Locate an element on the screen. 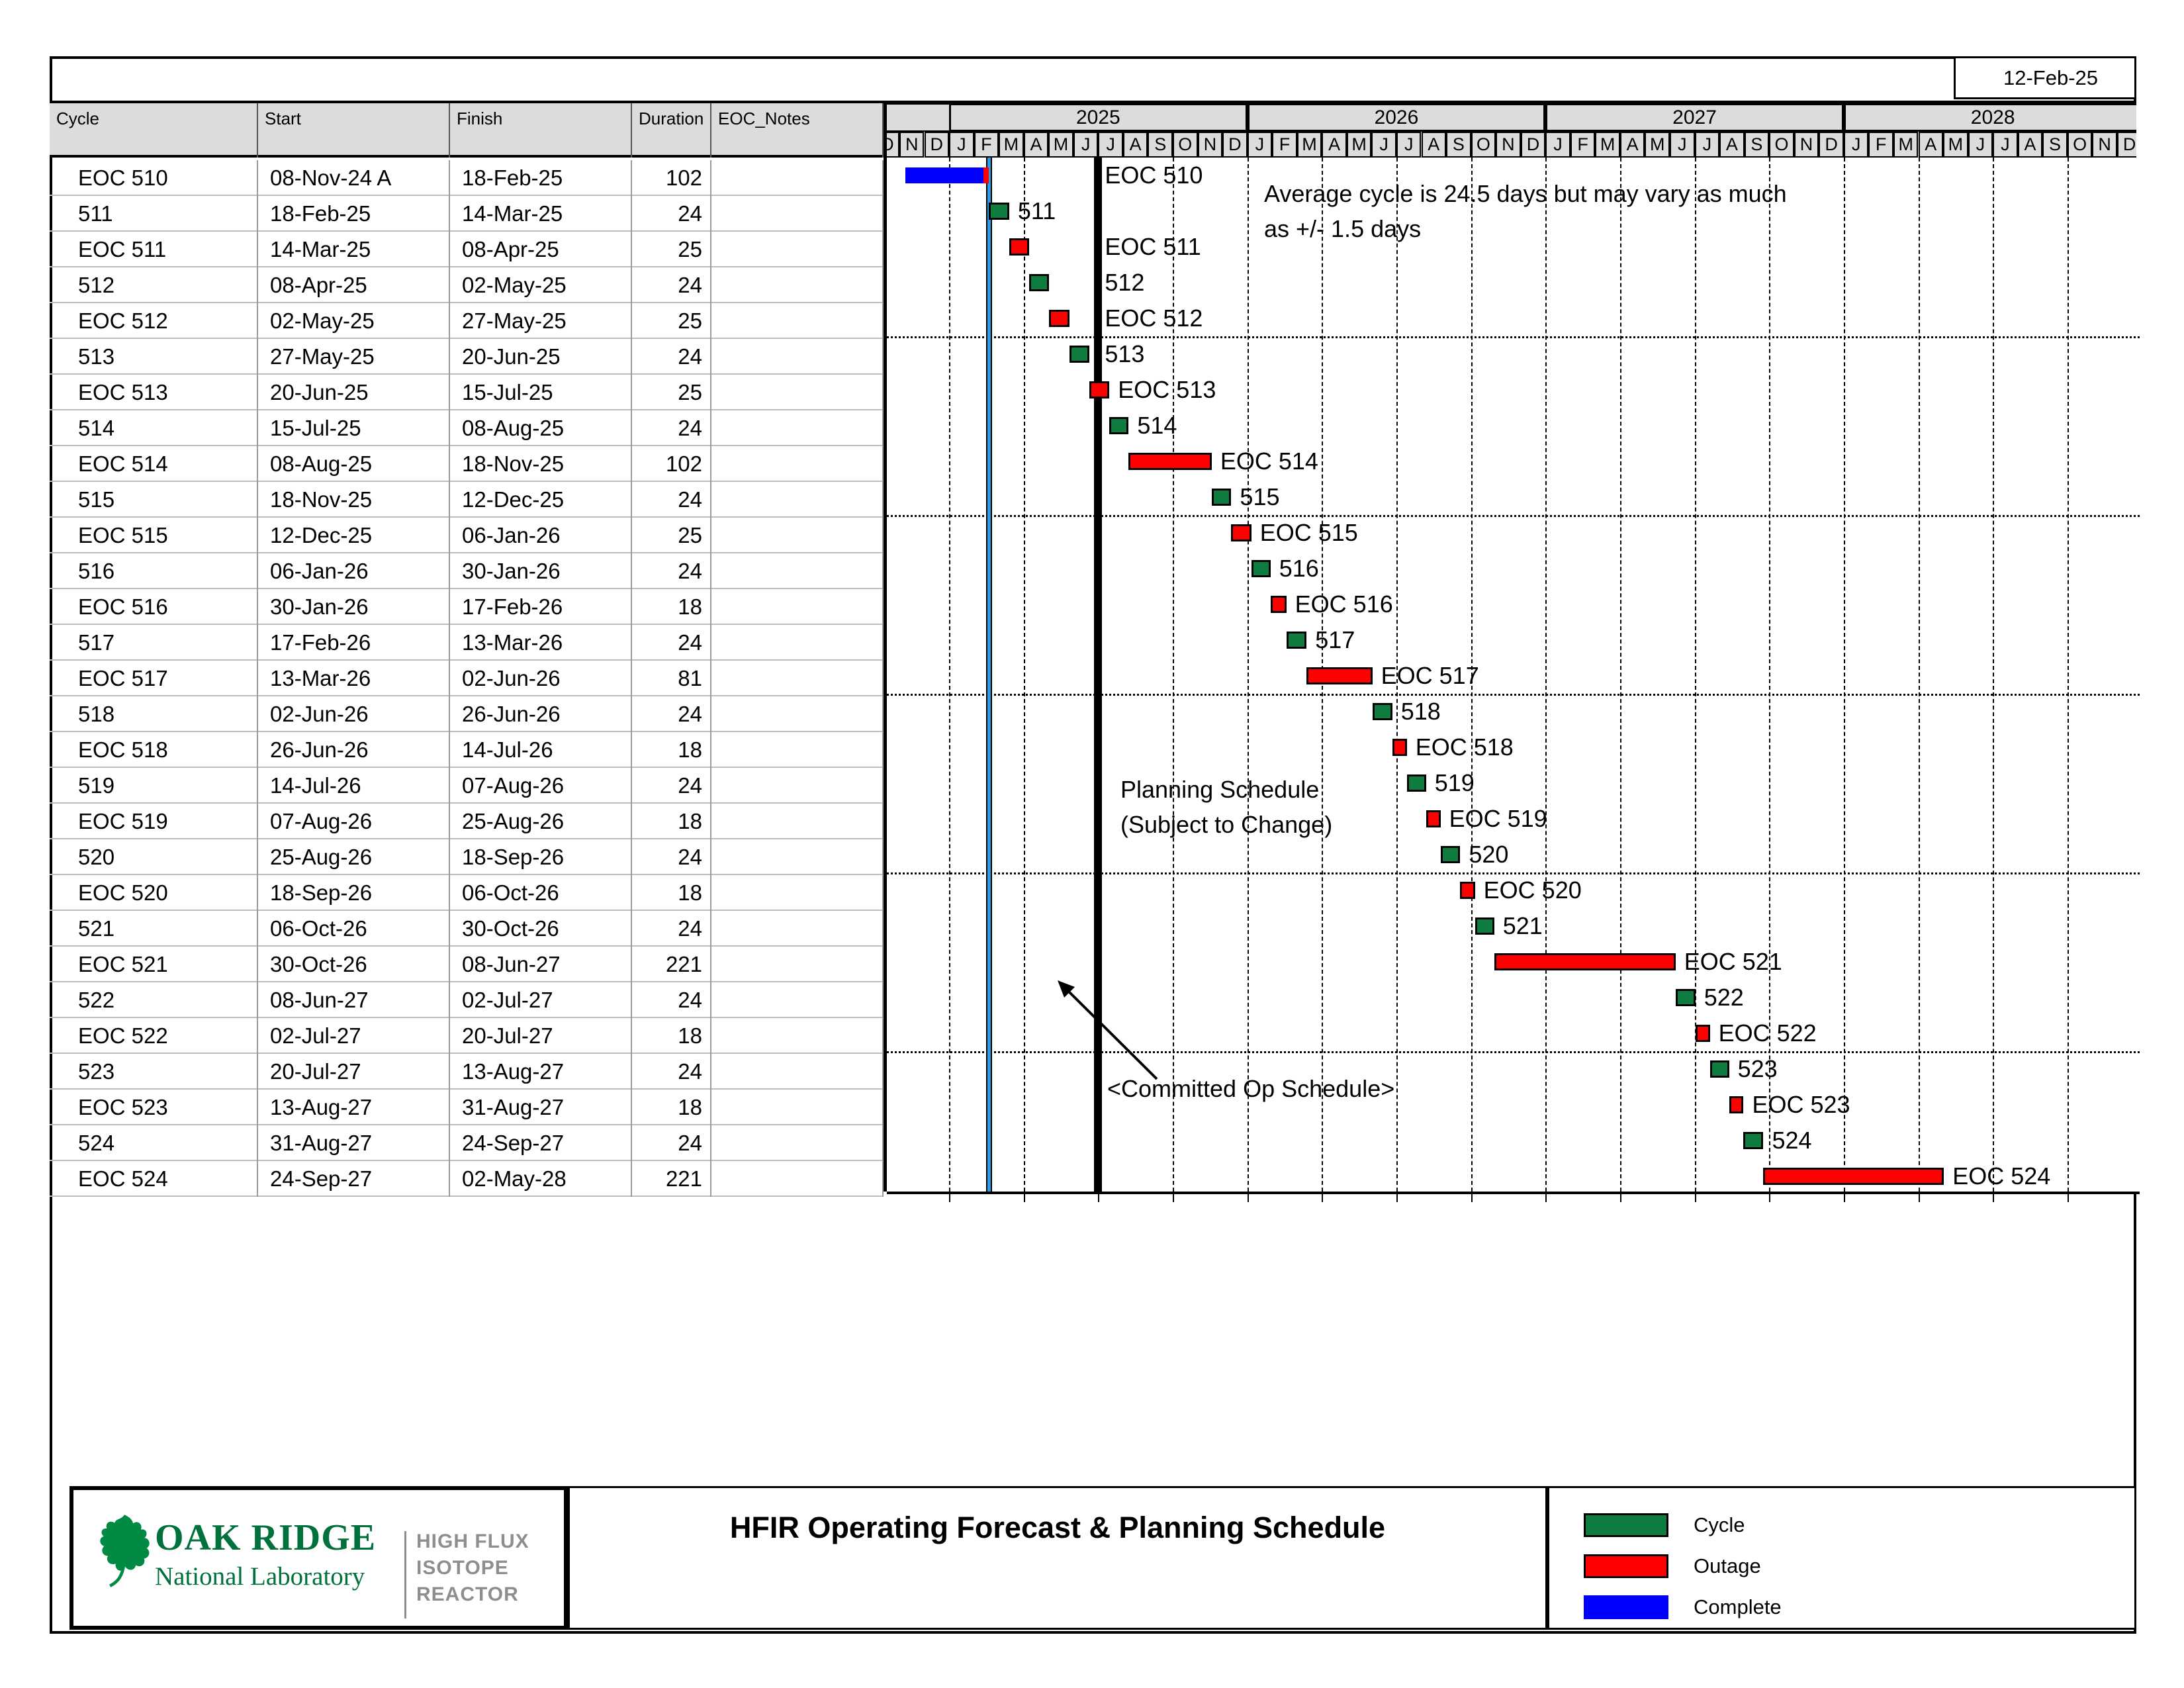 Image resolution: width=2184 pixels, height=1688 pixels. cell-finish: 06-Jan-26 is located at coordinates (541, 535).